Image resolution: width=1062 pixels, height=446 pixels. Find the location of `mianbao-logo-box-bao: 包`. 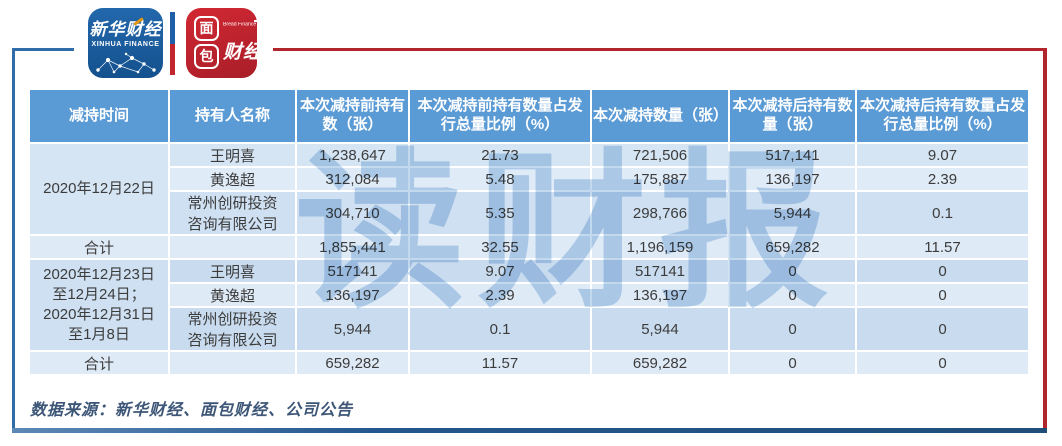

mianbao-logo-box-bao: 包 is located at coordinates (206, 56).